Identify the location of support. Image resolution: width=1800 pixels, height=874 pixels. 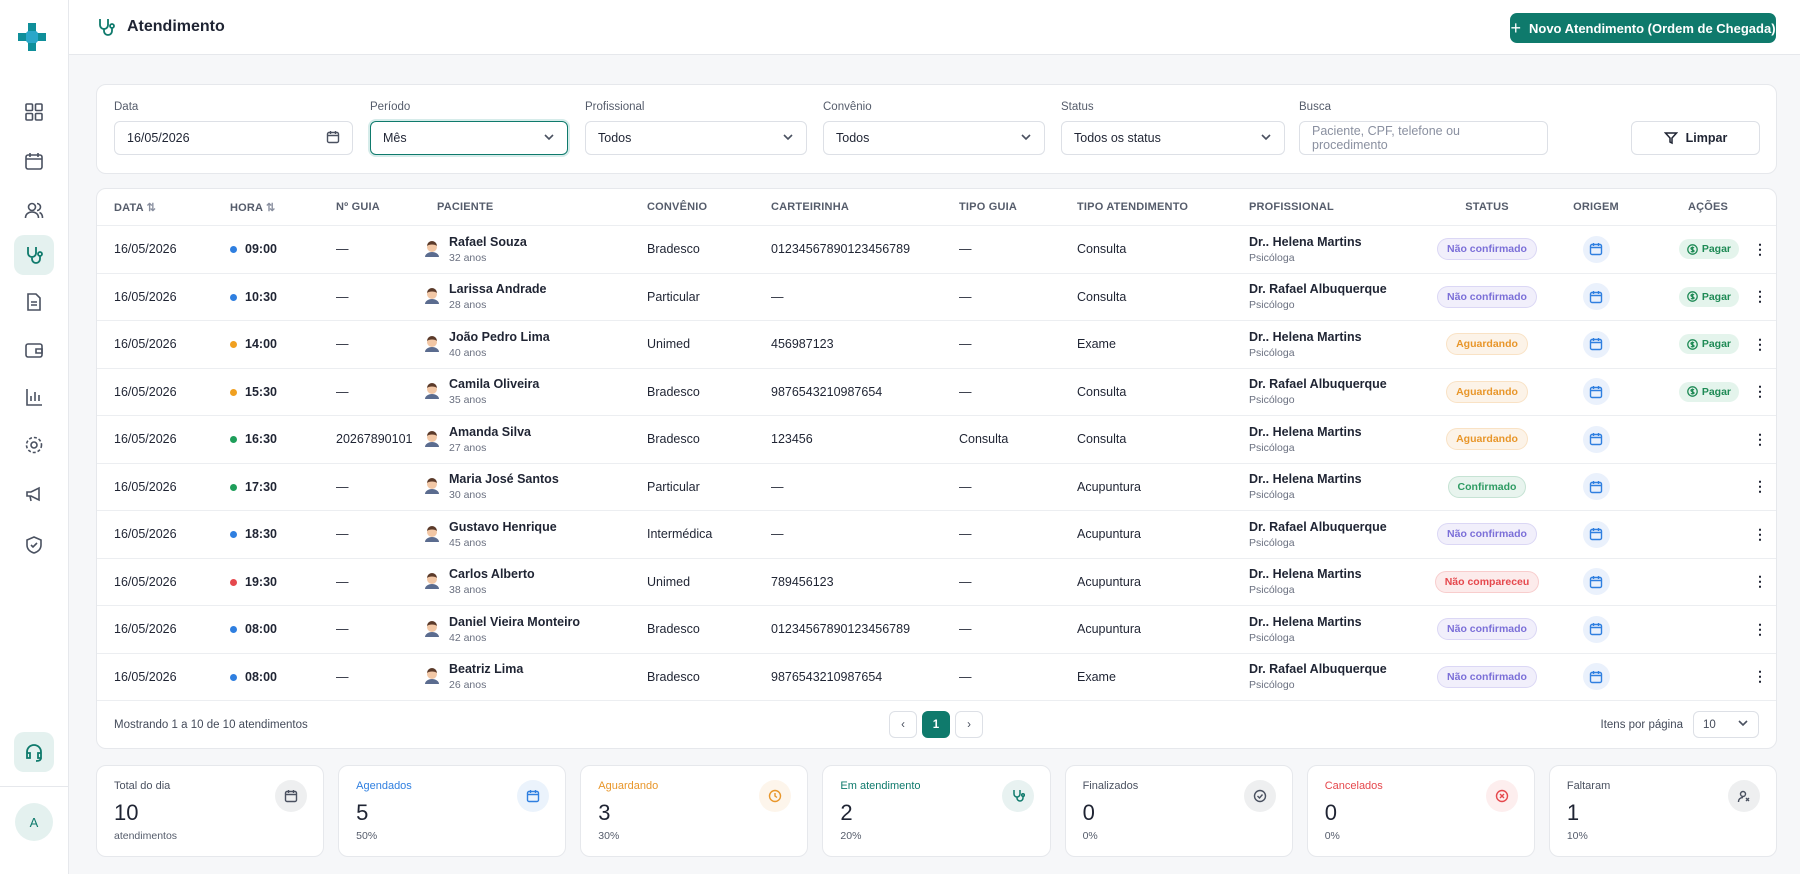
(34, 752).